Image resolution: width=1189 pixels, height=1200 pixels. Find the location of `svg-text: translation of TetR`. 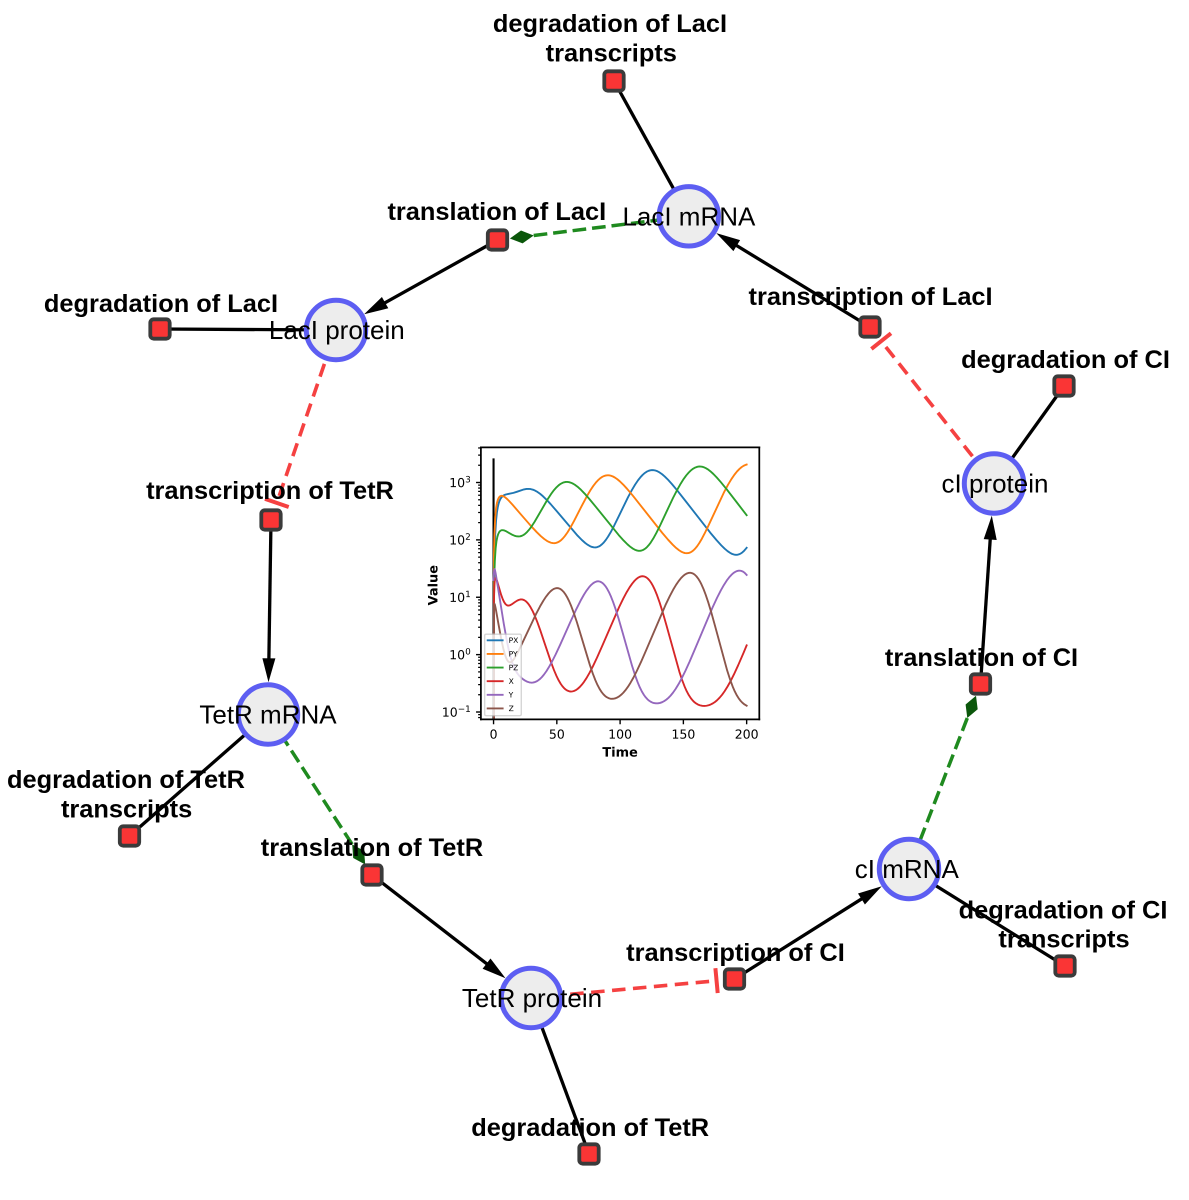

svg-text: translation of TetR is located at coordinates (372, 848).